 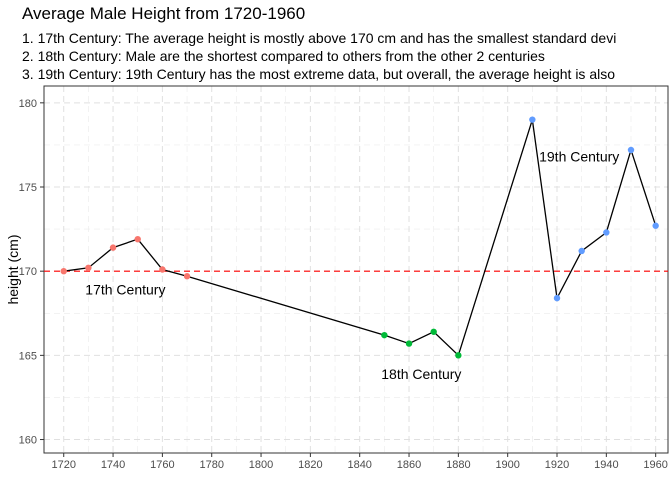 I want to click on x-tick-label: 1900, so click(x=507, y=465).